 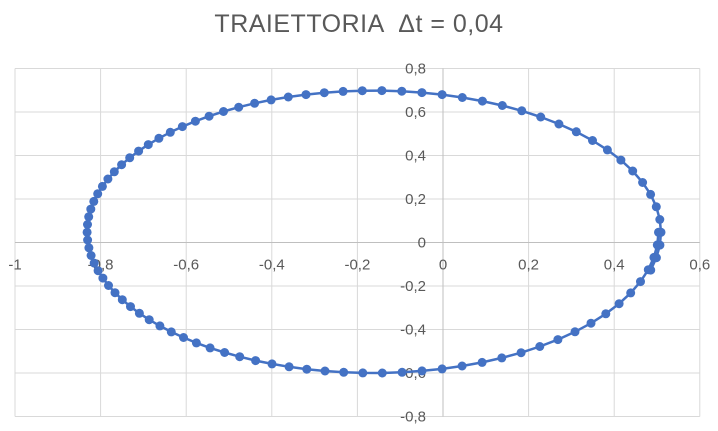 What do you see at coordinates (14, 265) in the screenshot?
I see `x-tick-label: -1` at bounding box center [14, 265].